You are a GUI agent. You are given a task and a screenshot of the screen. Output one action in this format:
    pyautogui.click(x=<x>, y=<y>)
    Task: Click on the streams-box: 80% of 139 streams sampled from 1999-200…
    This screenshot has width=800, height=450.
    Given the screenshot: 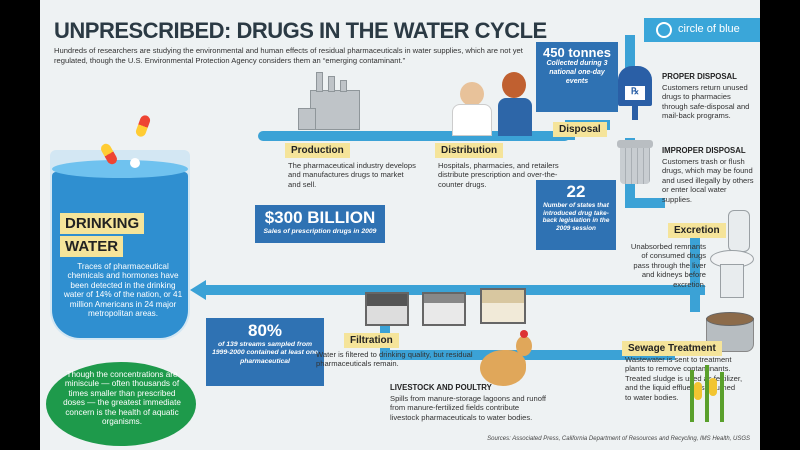 What is the action you would take?
    pyautogui.click(x=265, y=352)
    